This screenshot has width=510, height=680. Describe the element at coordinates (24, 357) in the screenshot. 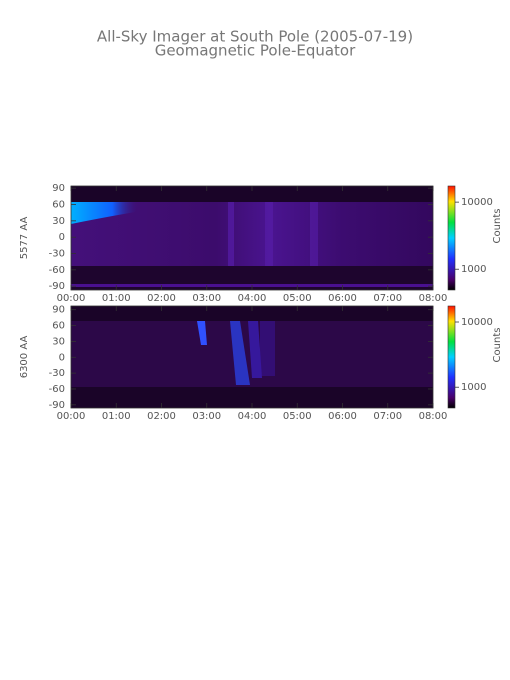

I see `y-axis-label: 6300 AA` at that location.